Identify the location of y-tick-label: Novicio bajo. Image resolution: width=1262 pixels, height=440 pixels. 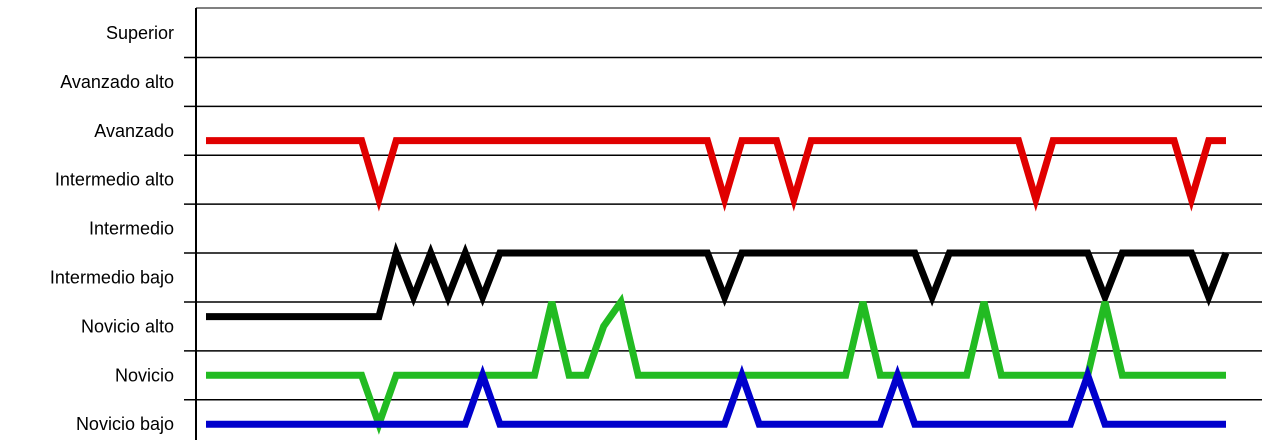
(125, 424).